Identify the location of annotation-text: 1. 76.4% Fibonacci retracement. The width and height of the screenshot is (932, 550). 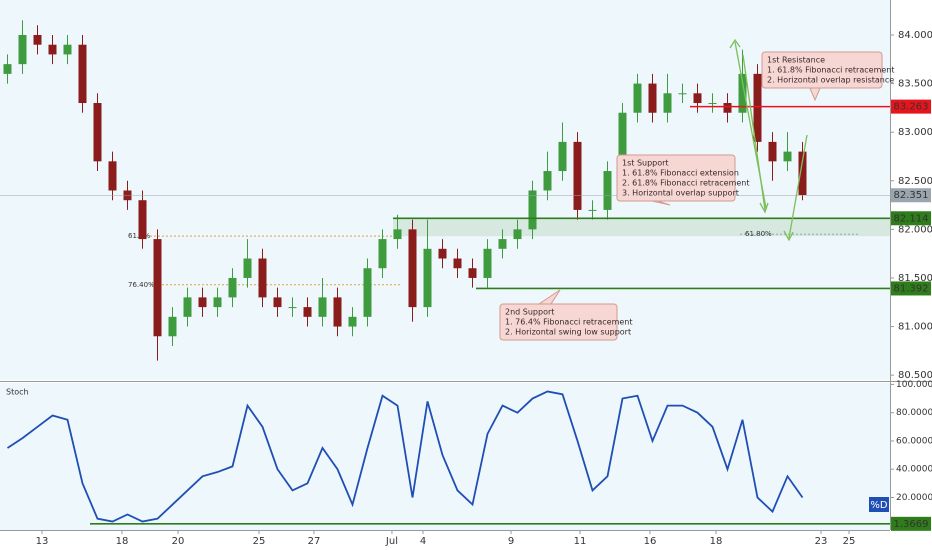
(569, 322).